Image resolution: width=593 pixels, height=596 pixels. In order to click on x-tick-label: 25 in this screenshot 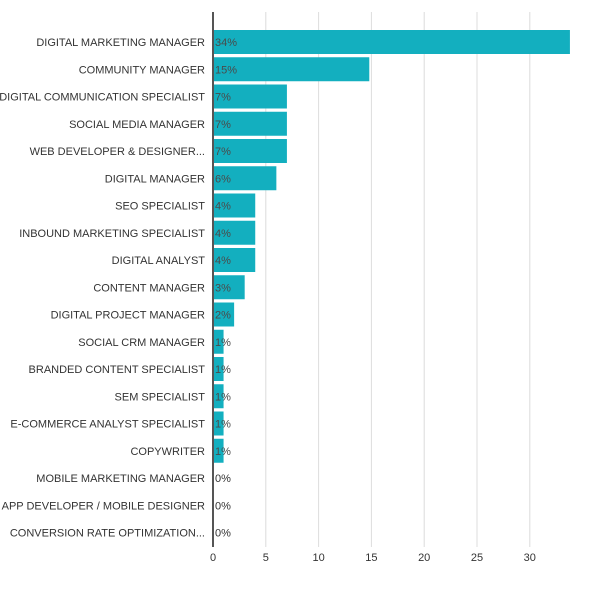, I will do `click(477, 558)`.